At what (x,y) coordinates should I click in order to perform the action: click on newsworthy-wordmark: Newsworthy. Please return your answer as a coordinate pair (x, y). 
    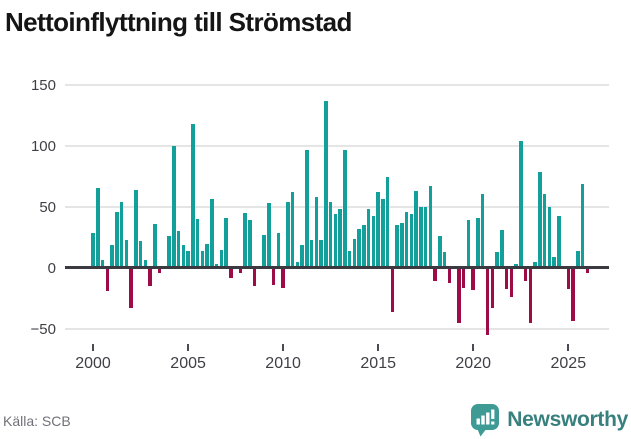
    Looking at the image, I should click on (567, 419).